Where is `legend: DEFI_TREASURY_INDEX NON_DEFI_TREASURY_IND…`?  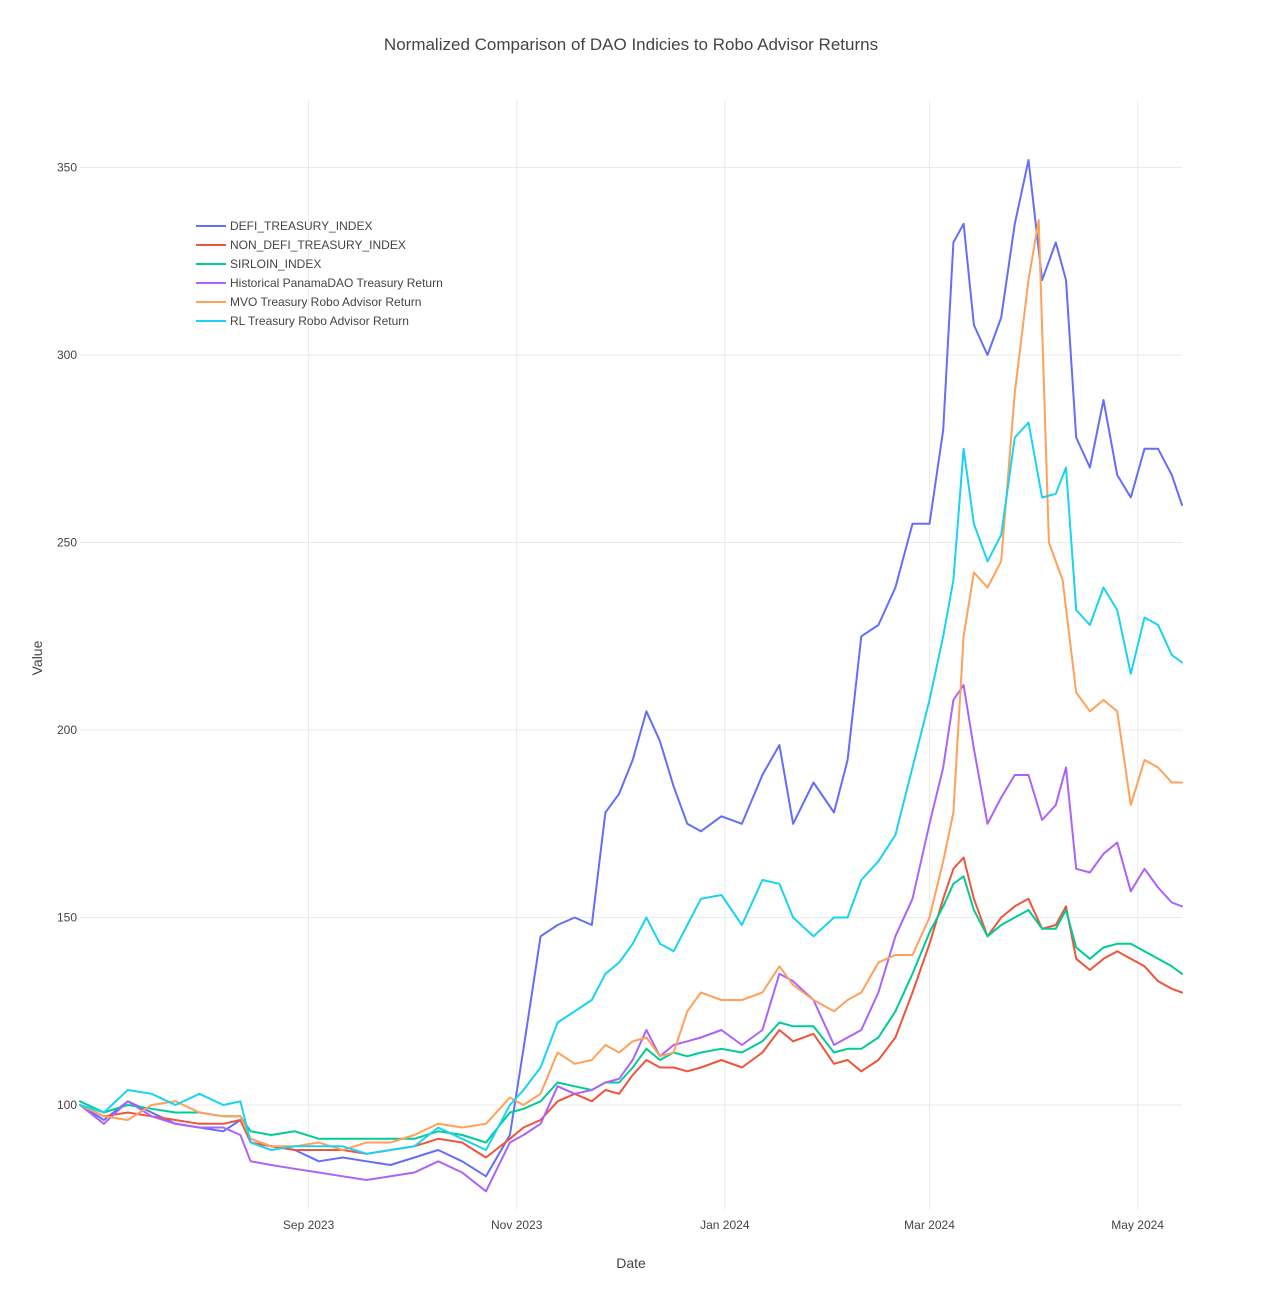
legend: DEFI_TREASURY_INDEX NON_DEFI_TREASURY_IND… is located at coordinates (319, 273).